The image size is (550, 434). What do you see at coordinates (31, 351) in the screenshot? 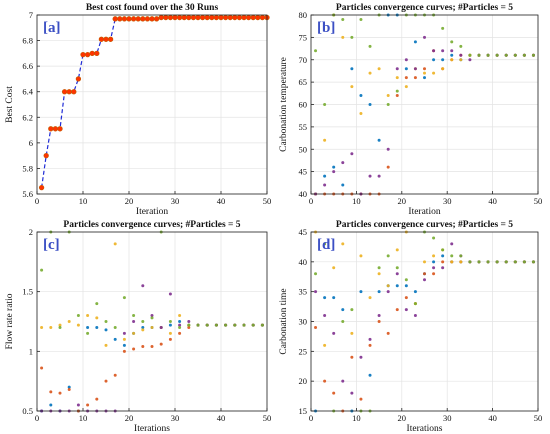
I see `y-tick-label: 1` at bounding box center [31, 351].